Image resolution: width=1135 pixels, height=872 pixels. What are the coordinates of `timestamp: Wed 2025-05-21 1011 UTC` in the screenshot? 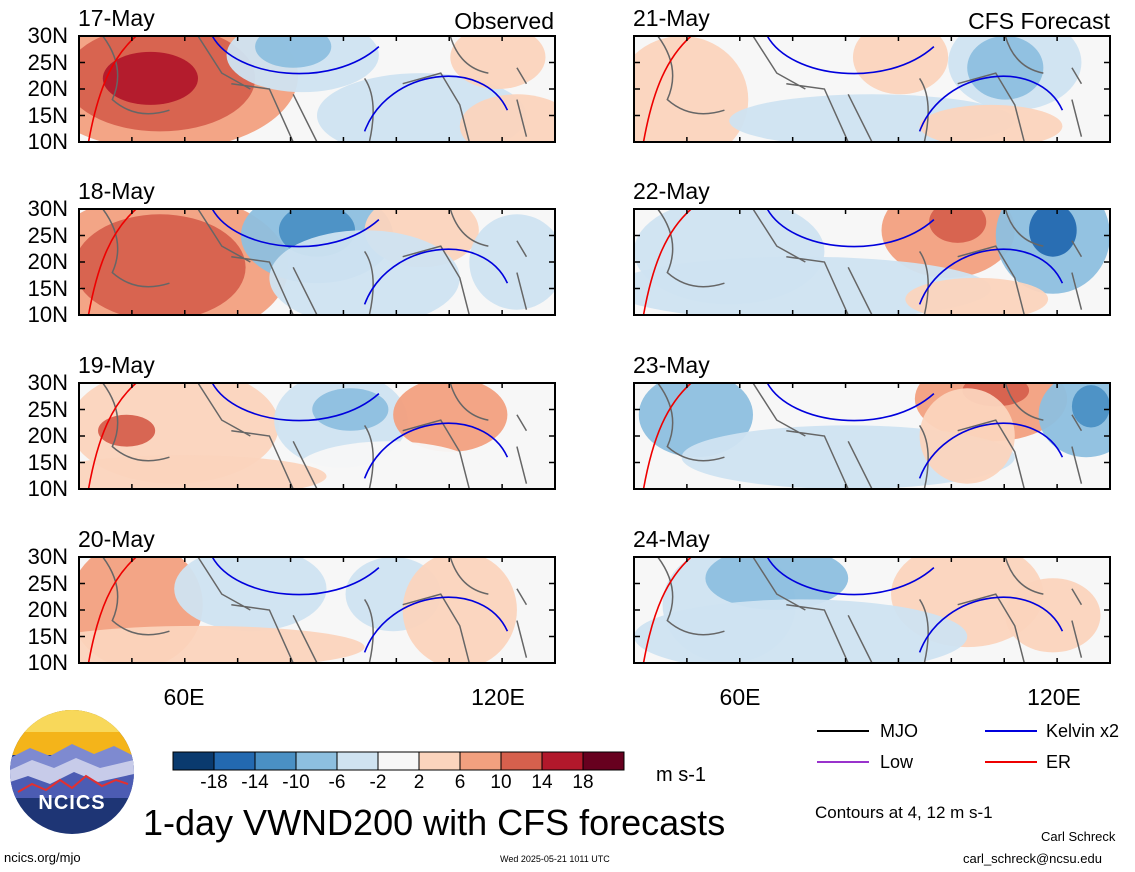 It's located at (555, 859).